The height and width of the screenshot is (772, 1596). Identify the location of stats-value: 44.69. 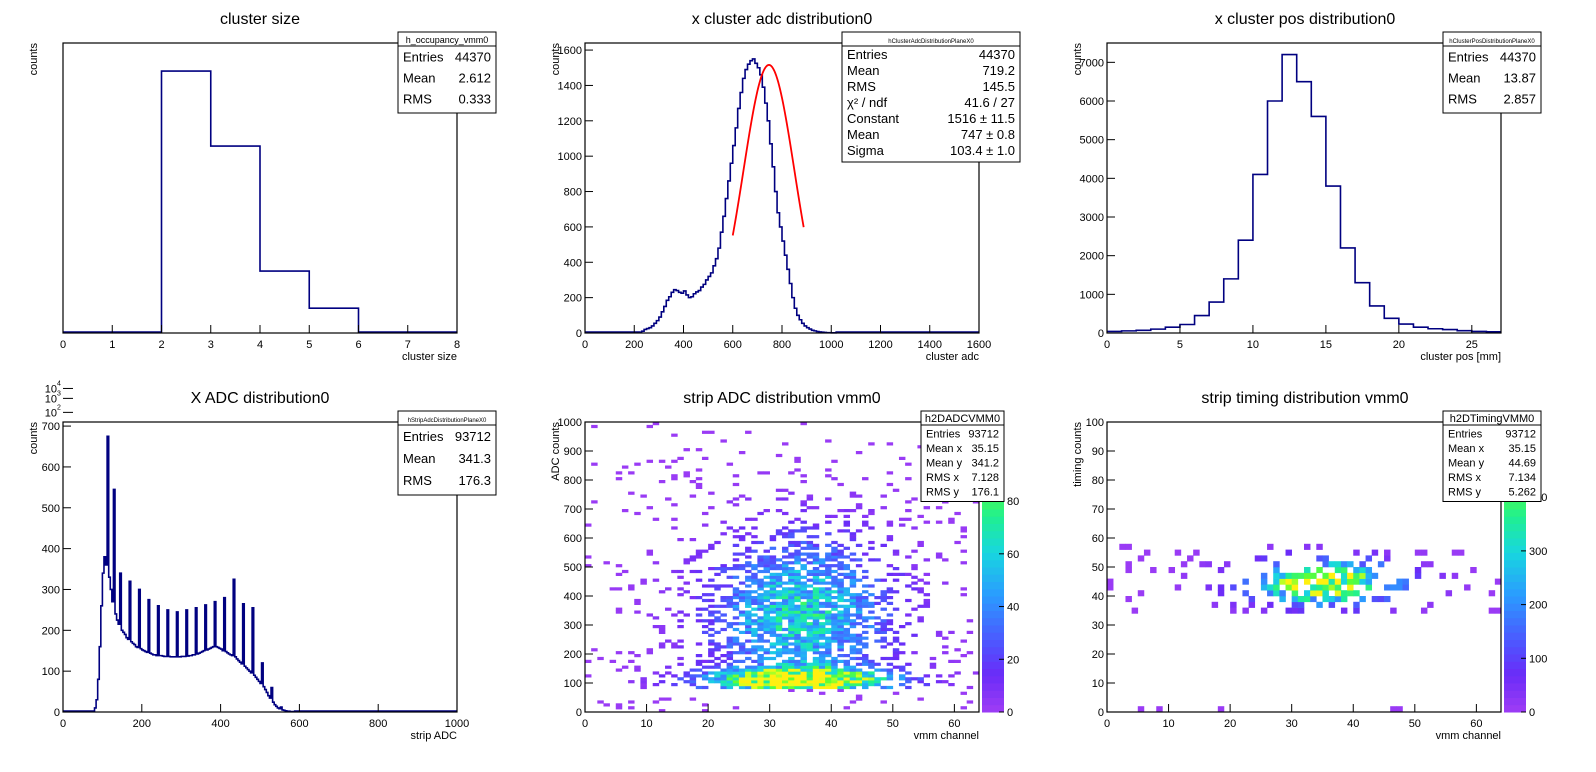
(1522, 463).